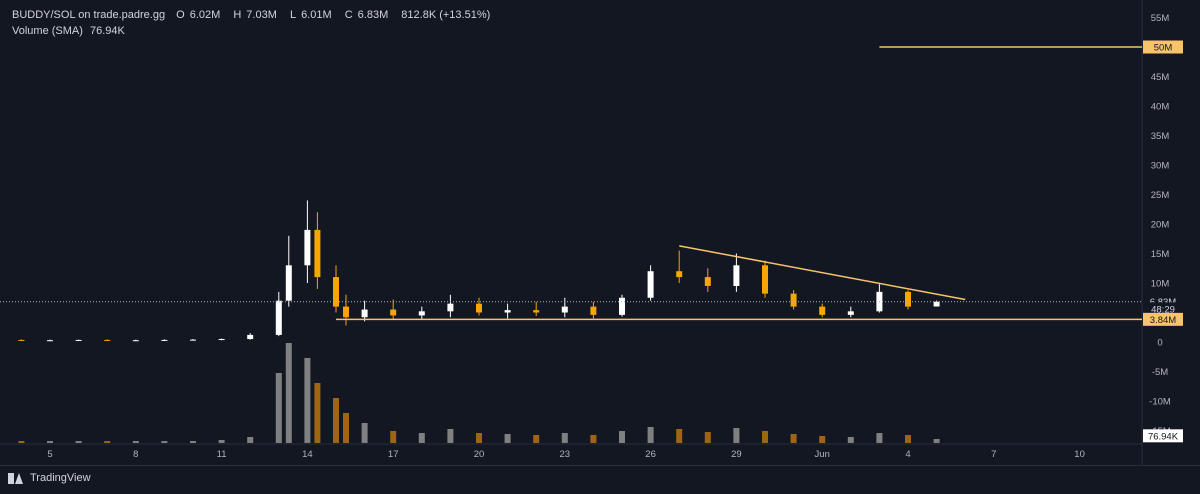  What do you see at coordinates (253, 31) in the screenshot?
I see `volume-row: Volume (SMA) 76.94K` at bounding box center [253, 31].